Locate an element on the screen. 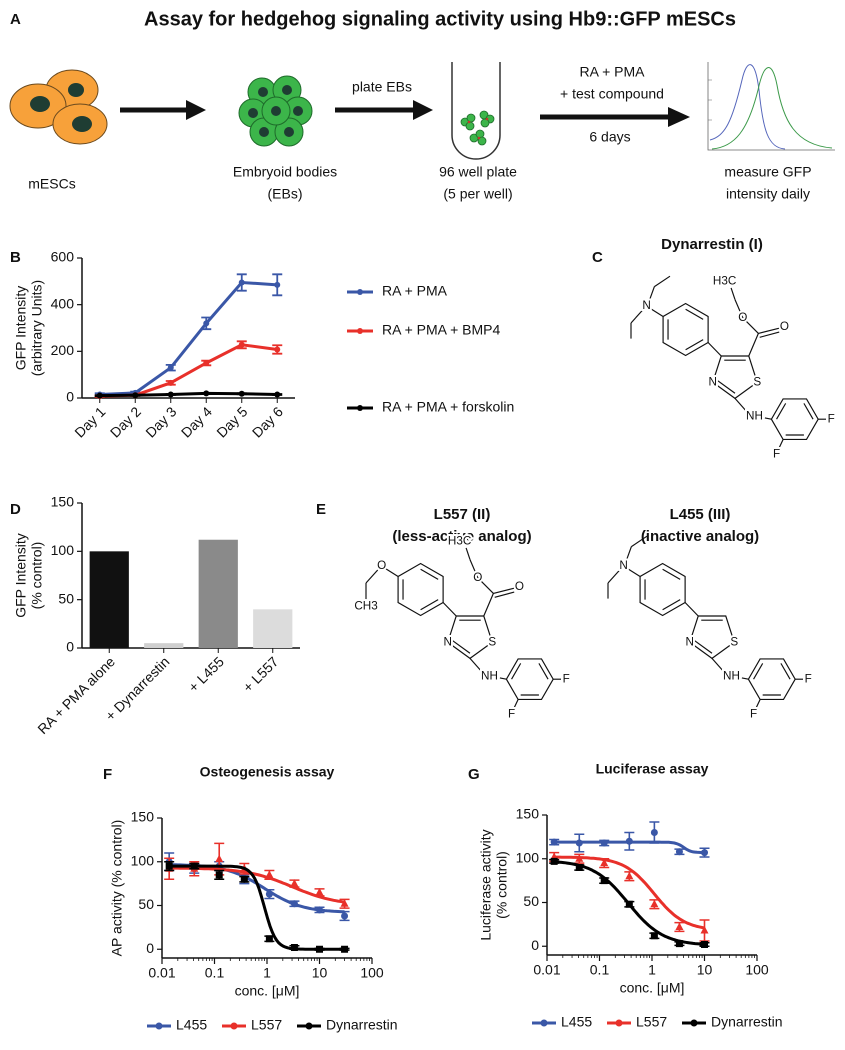  structure-title: L455 (III) is located at coordinates (700, 514).